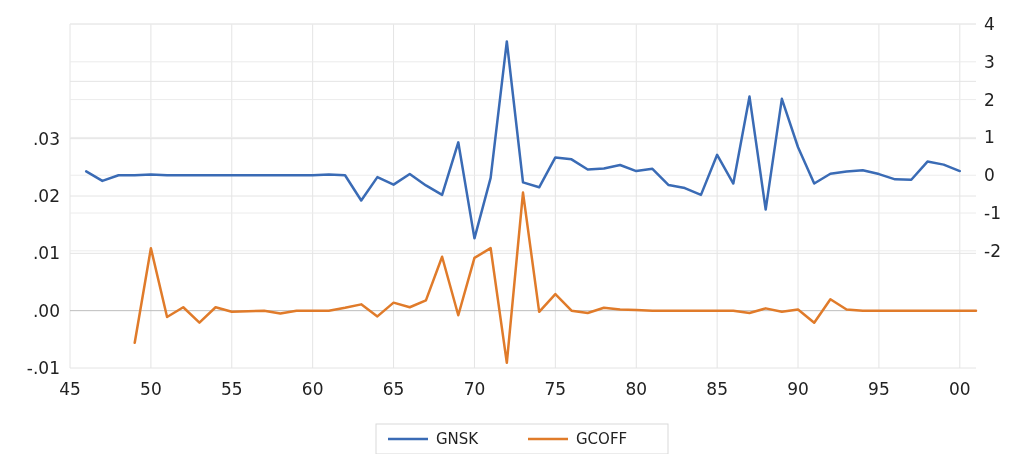  I want to click on x-tick-label: 00, so click(960, 389).